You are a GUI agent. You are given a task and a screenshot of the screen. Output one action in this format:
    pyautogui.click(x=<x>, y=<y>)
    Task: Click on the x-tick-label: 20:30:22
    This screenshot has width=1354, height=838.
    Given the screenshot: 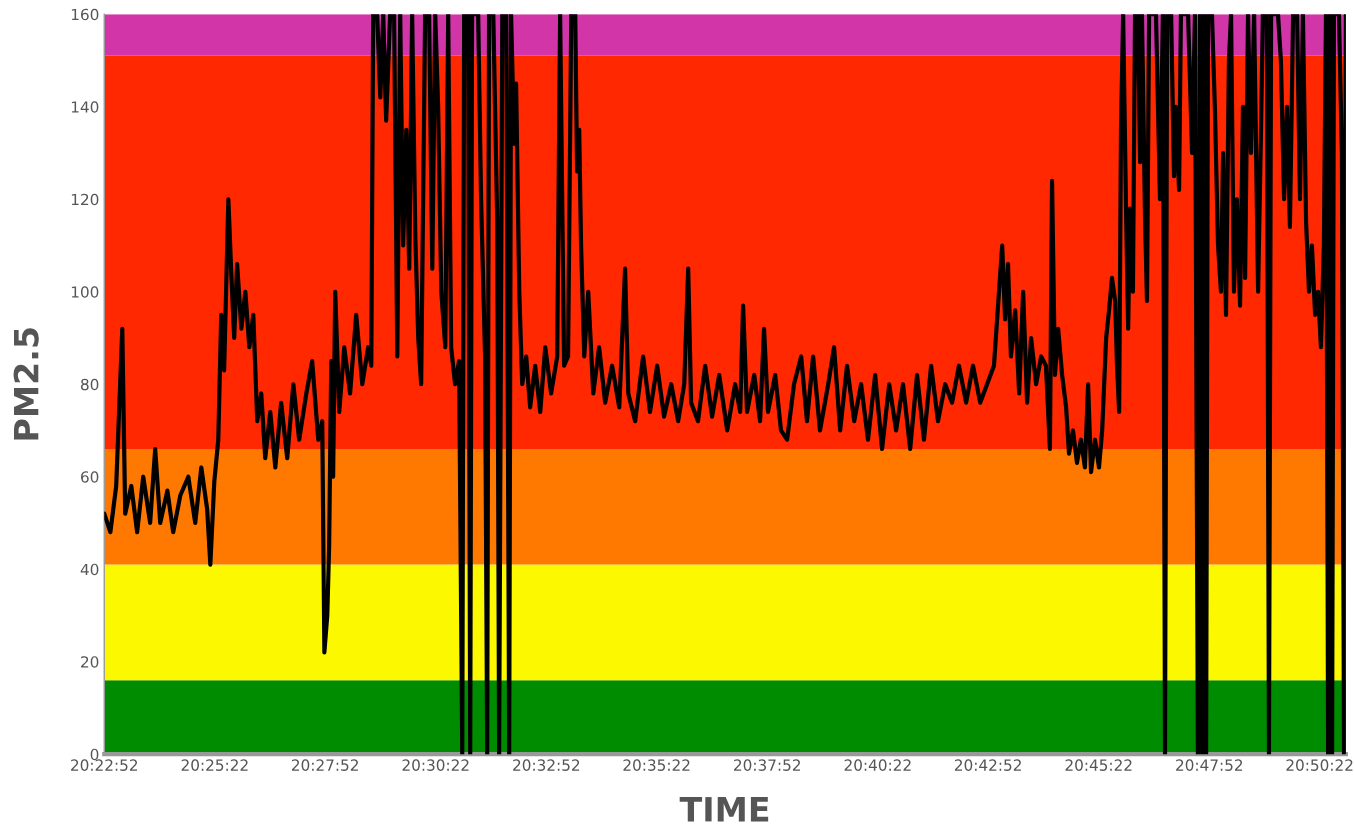 What is the action you would take?
    pyautogui.click(x=435, y=765)
    